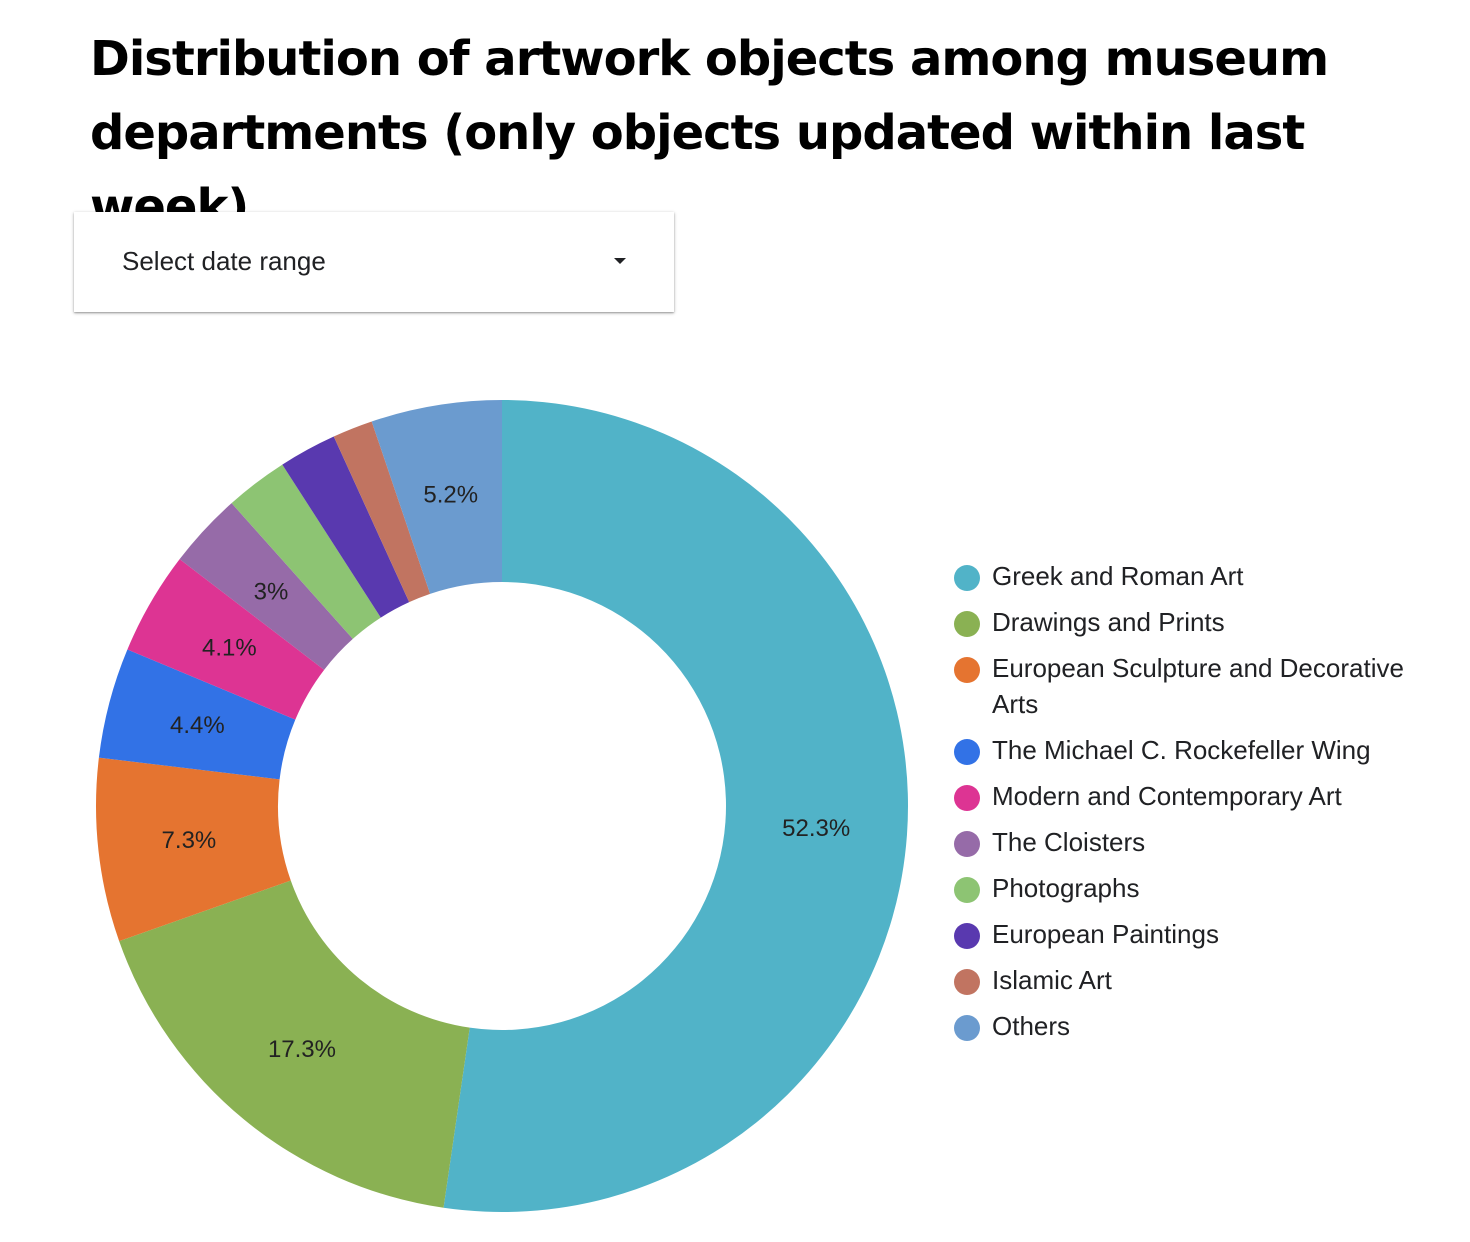  What do you see at coordinates (1204, 842) in the screenshot?
I see `legend-item-the-cloisters: The Cloisters` at bounding box center [1204, 842].